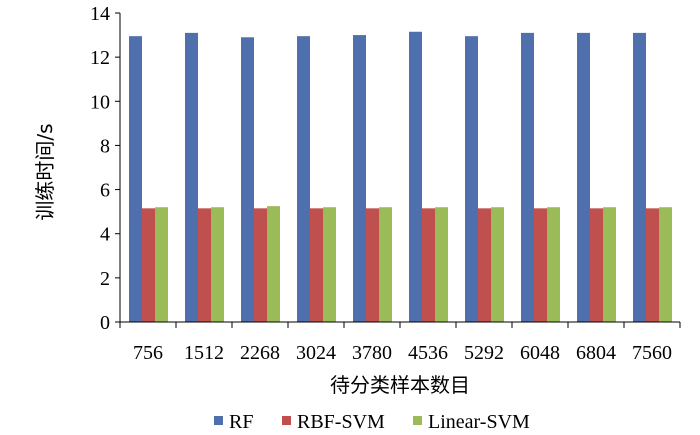 This screenshot has width=700, height=435. I want to click on x-axis-title: 待分类样本数目, so click(400, 385).